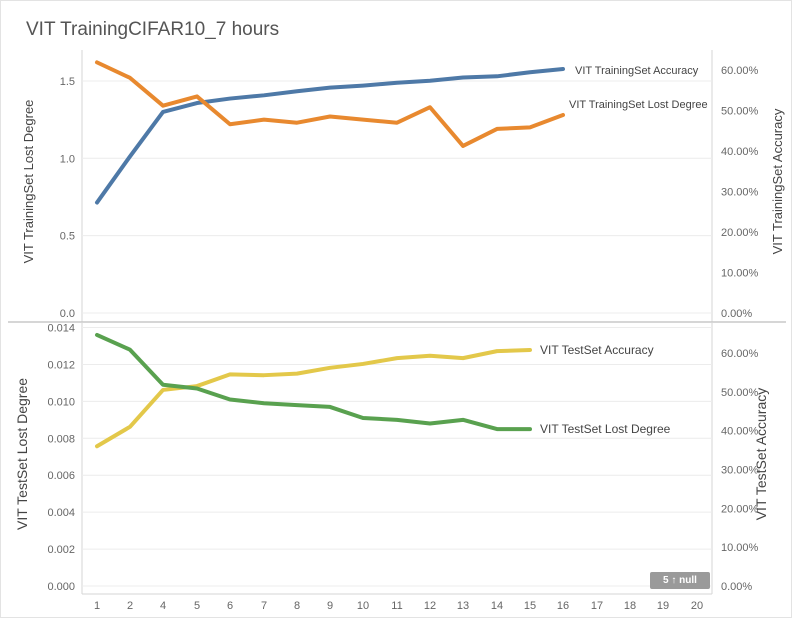  I want to click on y-left-tick-label: 0.008, so click(61, 439).